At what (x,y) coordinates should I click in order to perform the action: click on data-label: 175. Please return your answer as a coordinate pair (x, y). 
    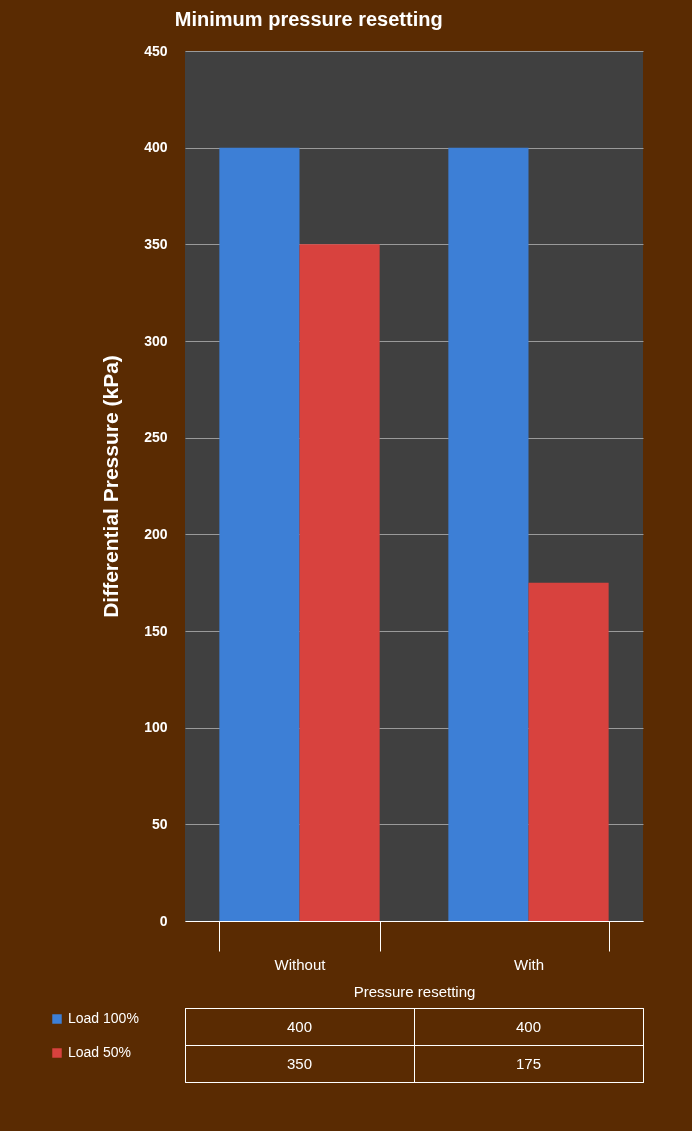
    Looking at the image, I should click on (528, 1063).